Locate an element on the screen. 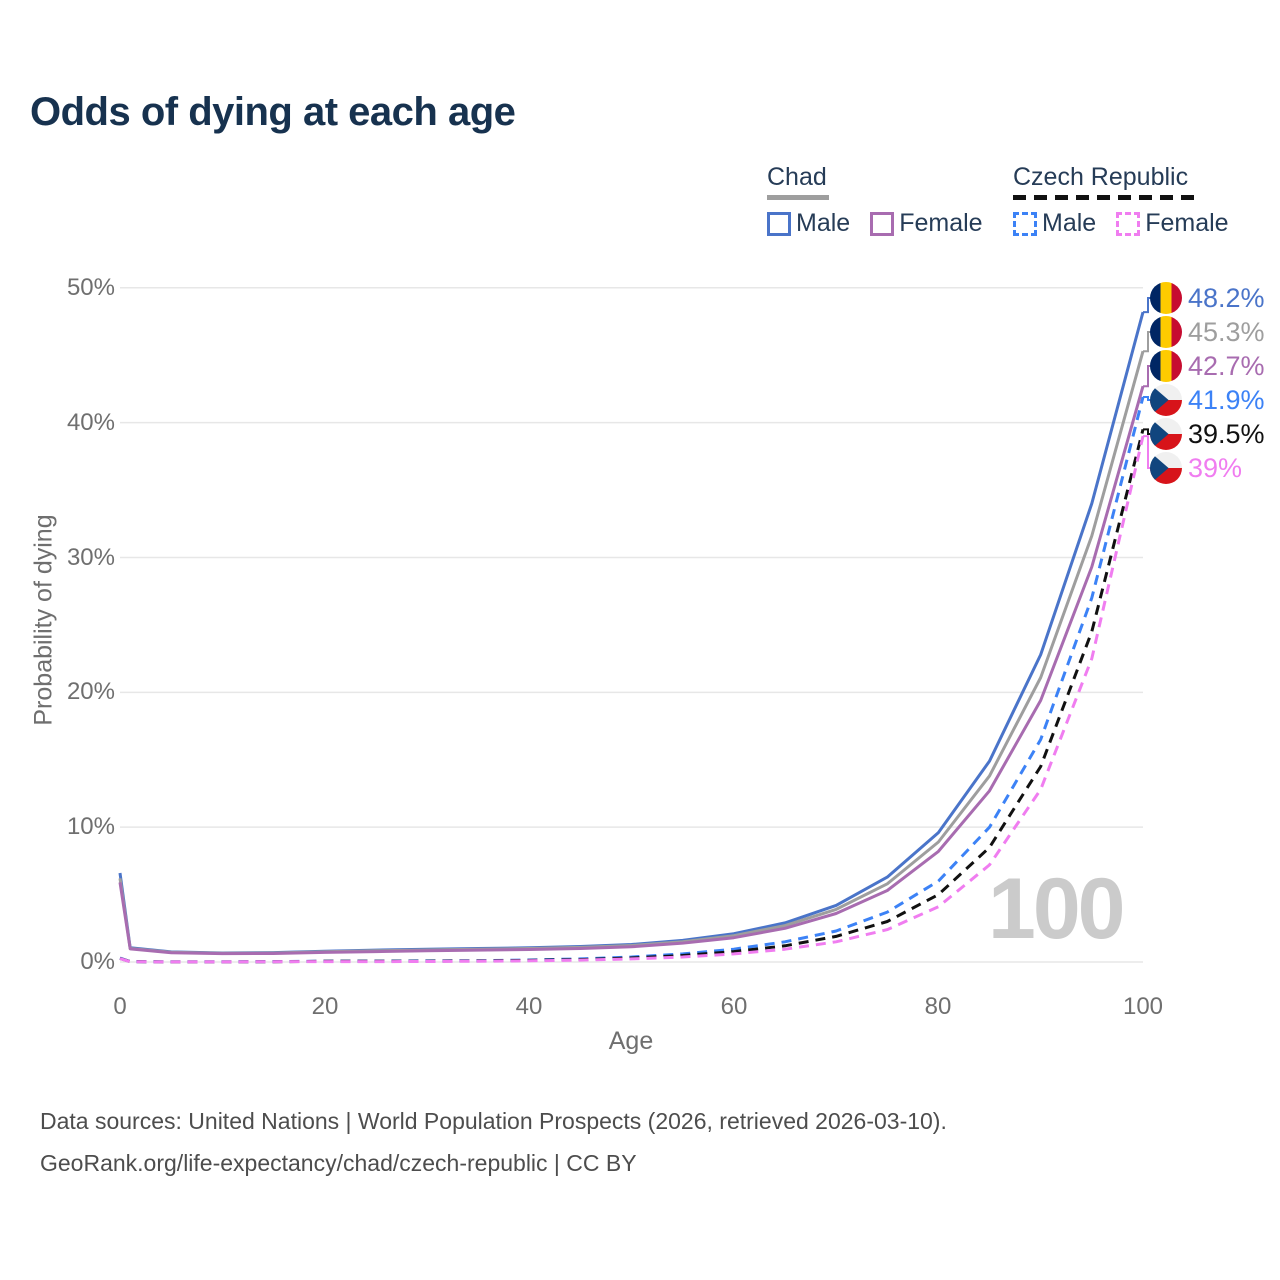 This screenshot has width=1280, height=1280. legend-swatch-chad-female is located at coordinates (882, 223).